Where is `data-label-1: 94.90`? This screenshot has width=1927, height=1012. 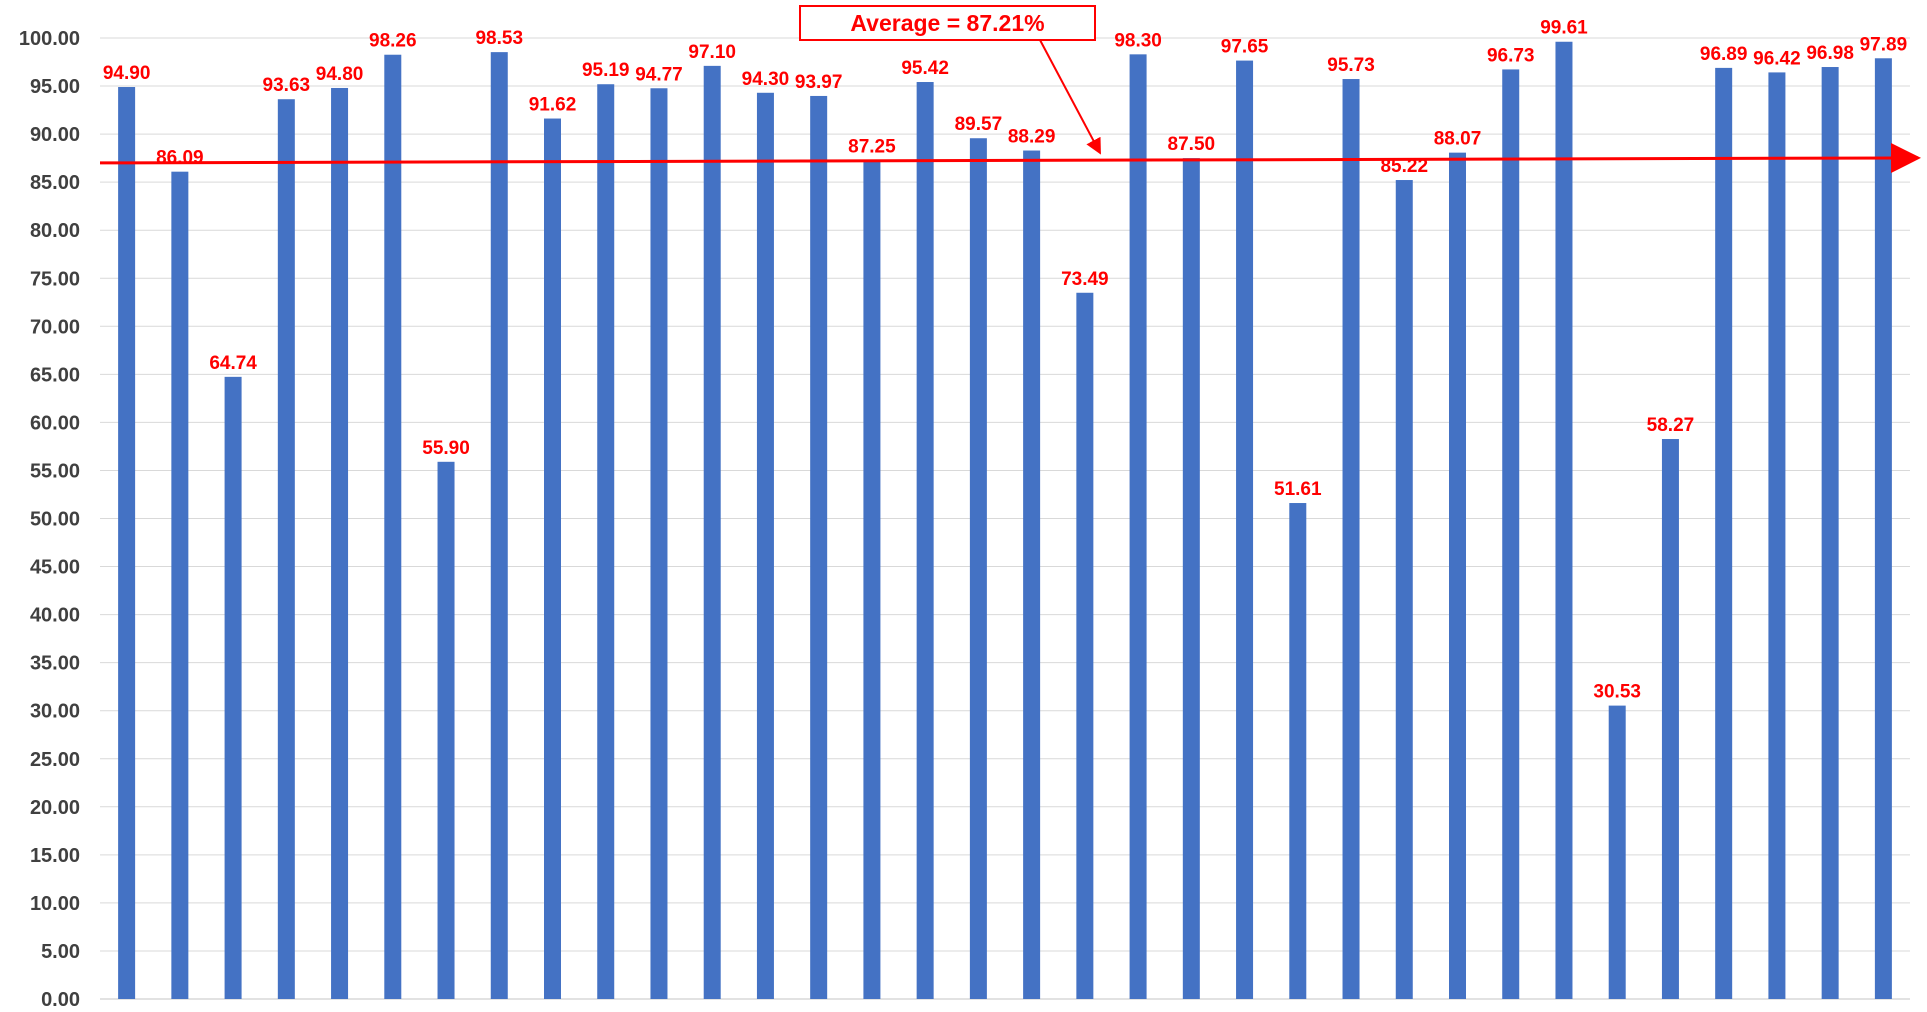 data-label-1: 94.90 is located at coordinates (127, 73).